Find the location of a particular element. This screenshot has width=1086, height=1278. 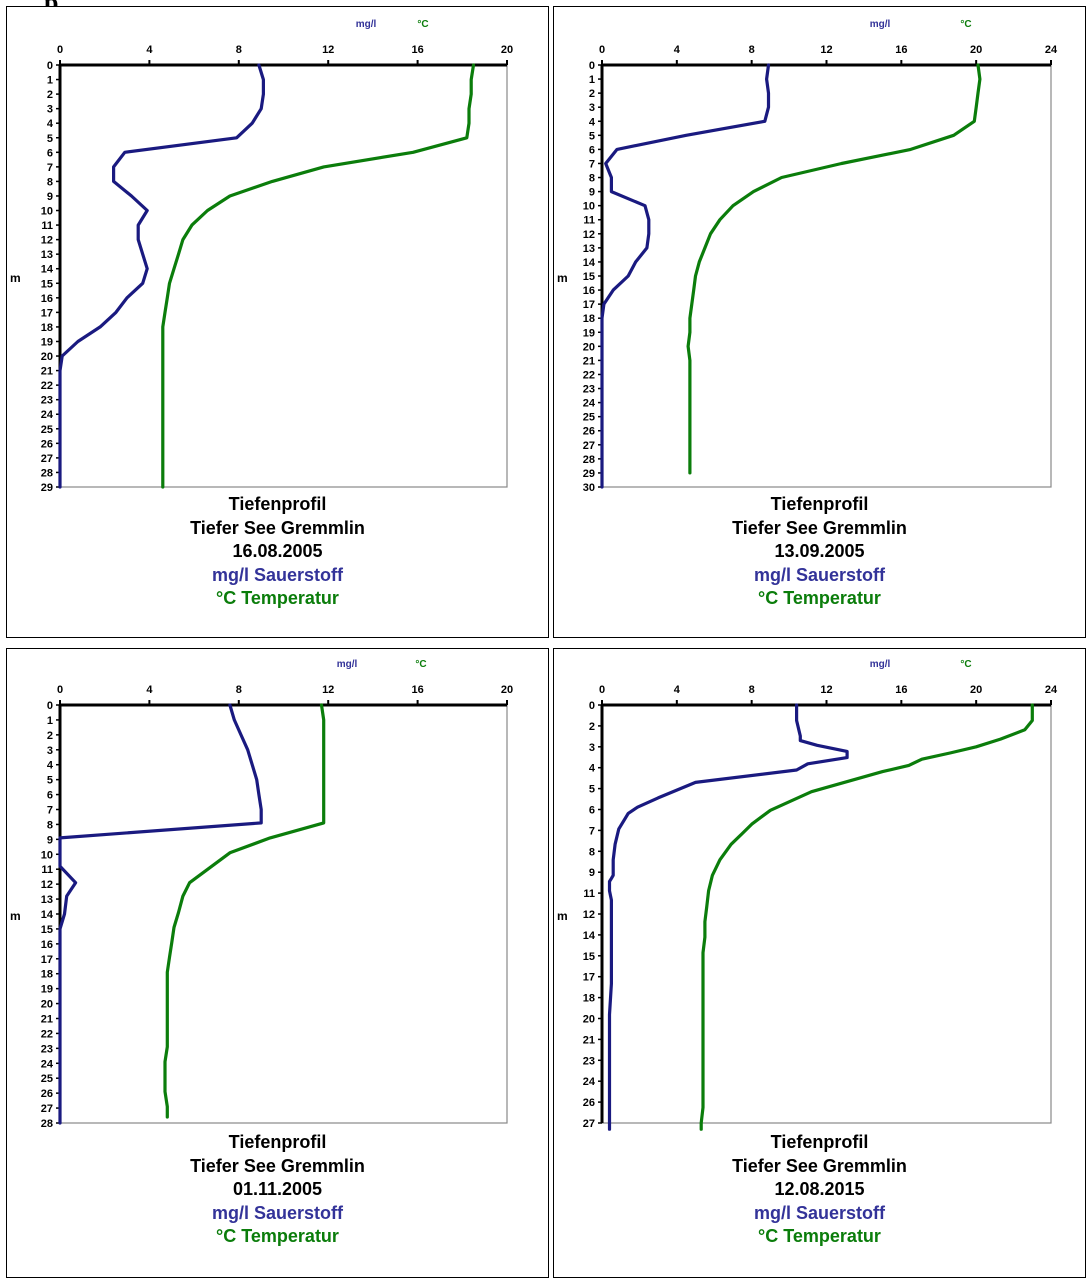

chart-3-plot-frame is located at coordinates (283, 914).